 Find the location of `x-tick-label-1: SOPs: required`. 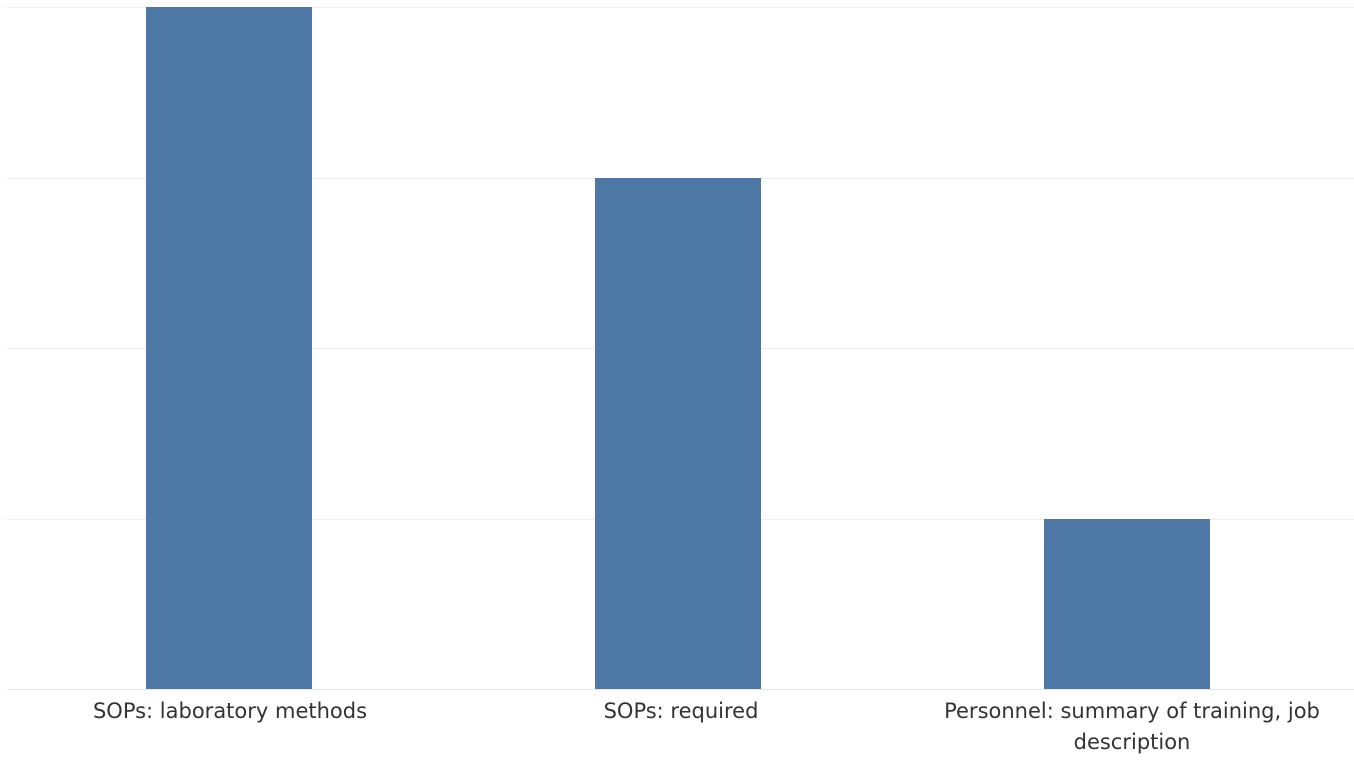

x-tick-label-1: SOPs: required is located at coordinates (681, 711).